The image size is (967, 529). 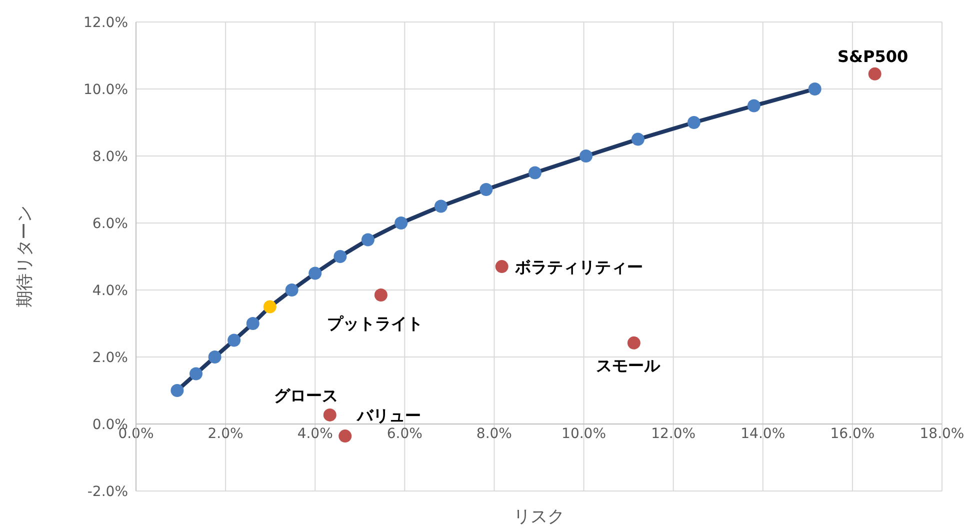 I want to click on y-tick-label: 10.0%, so click(x=106, y=90).